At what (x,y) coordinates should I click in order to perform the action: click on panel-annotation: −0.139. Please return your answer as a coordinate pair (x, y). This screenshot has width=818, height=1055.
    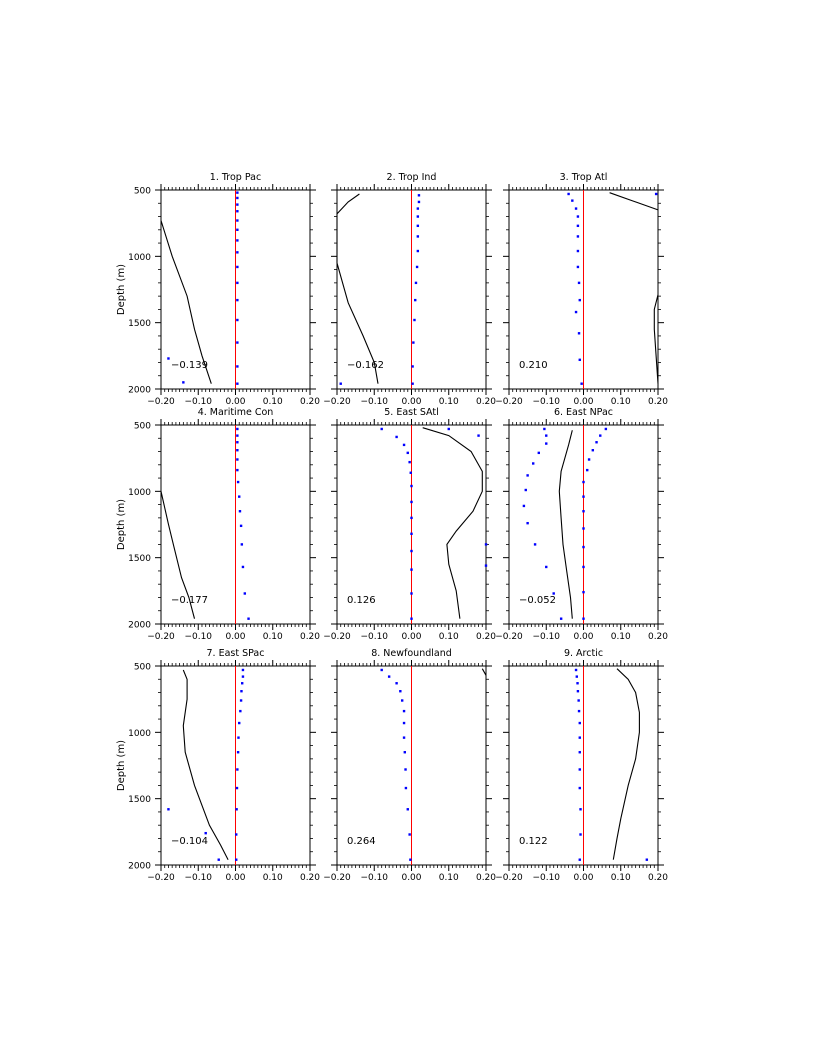
    Looking at the image, I should click on (189, 365).